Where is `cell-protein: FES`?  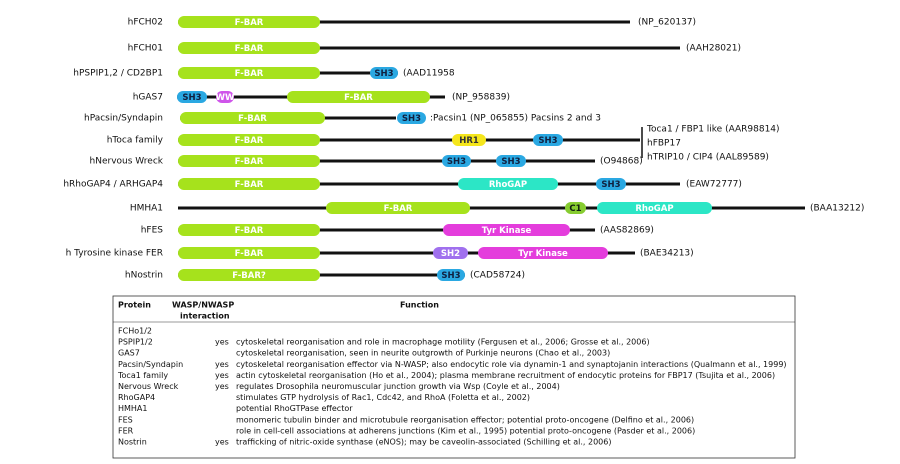 cell-protein: FES is located at coordinates (125, 419).